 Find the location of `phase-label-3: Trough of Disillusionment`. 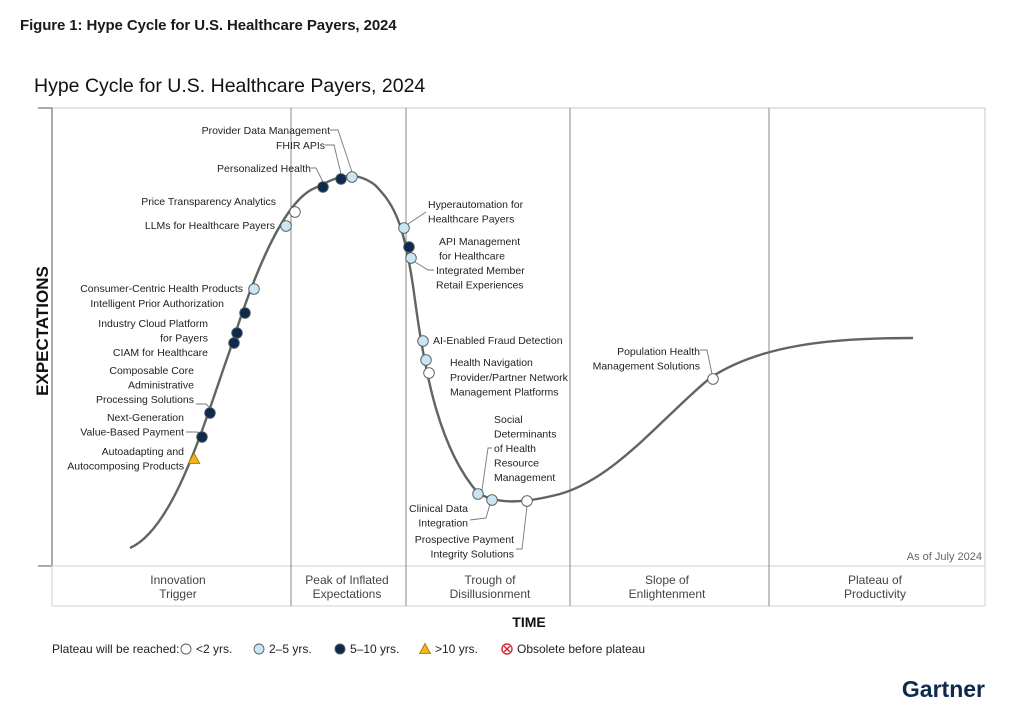

phase-label-3: Trough of Disillusionment is located at coordinates (490, 587).